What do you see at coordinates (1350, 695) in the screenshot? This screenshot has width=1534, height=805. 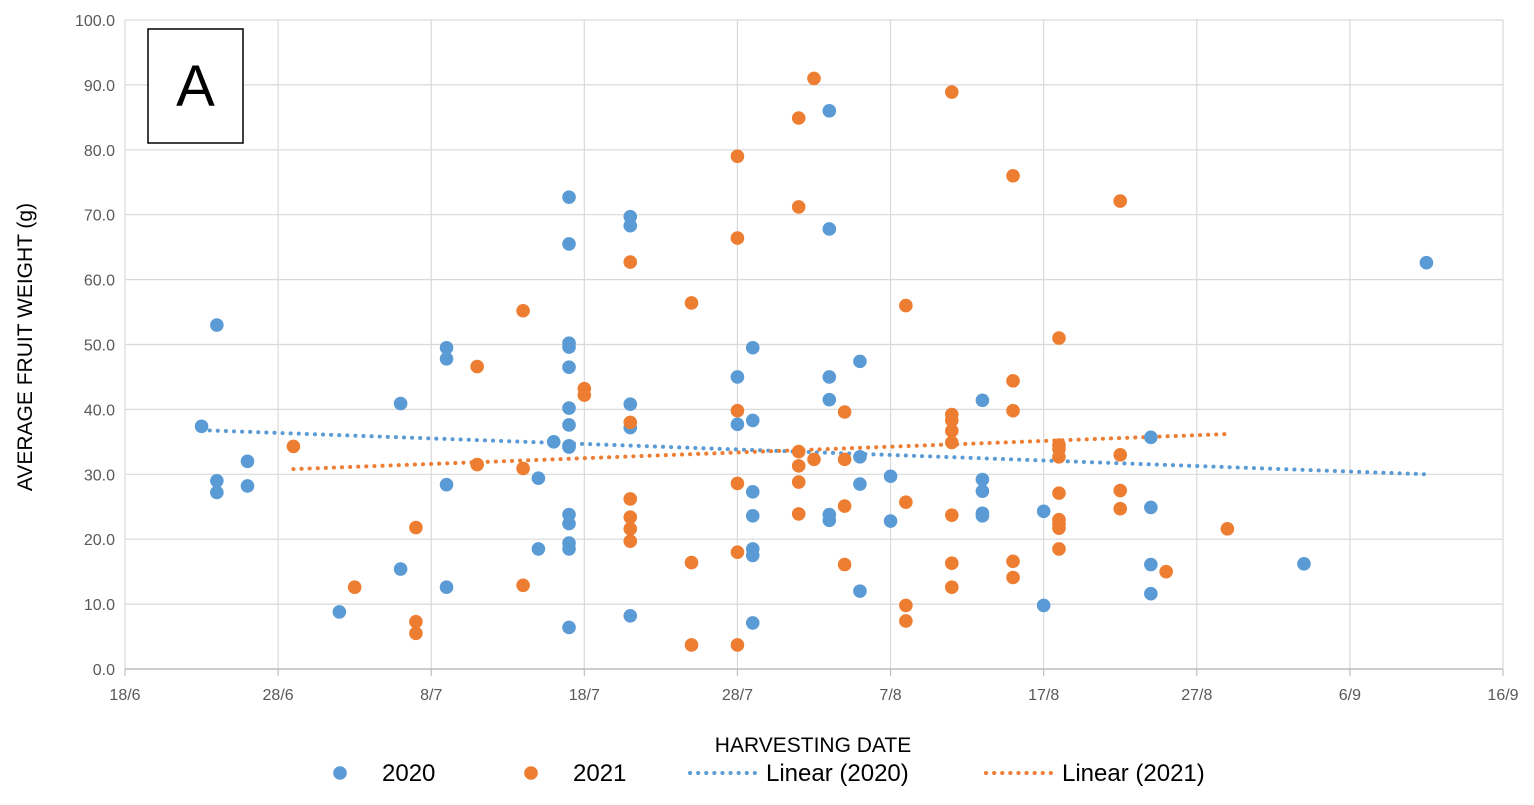 I see `x-tick-label: 6/9` at bounding box center [1350, 695].